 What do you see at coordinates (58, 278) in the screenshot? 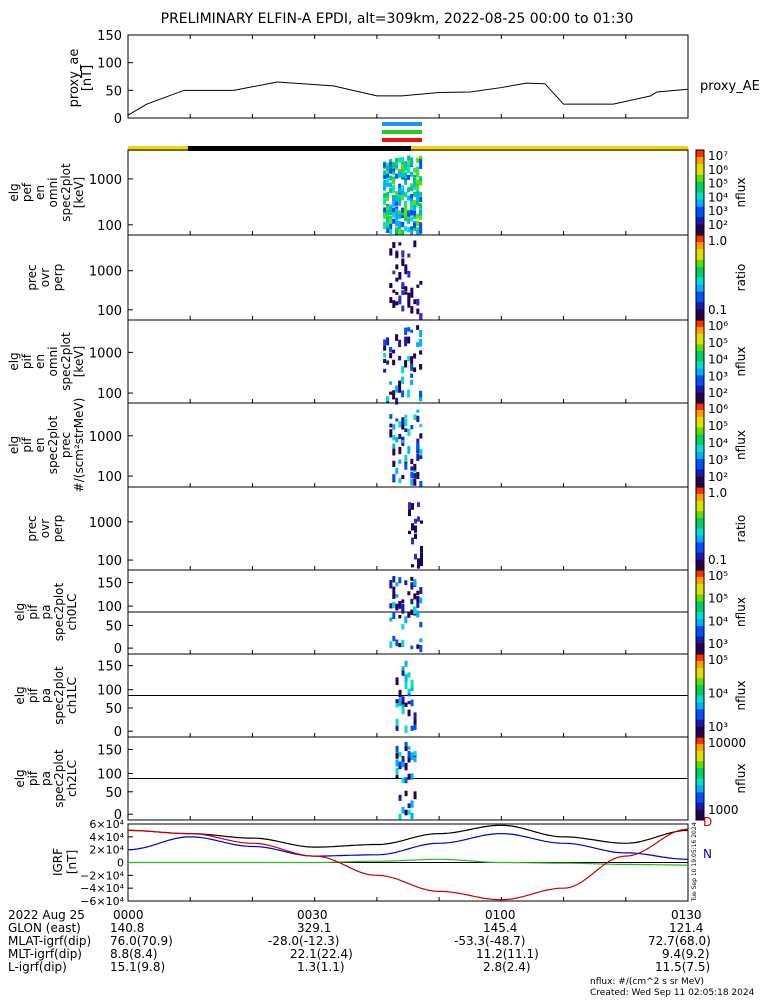
I see `panel-ylabel: perp` at bounding box center [58, 278].